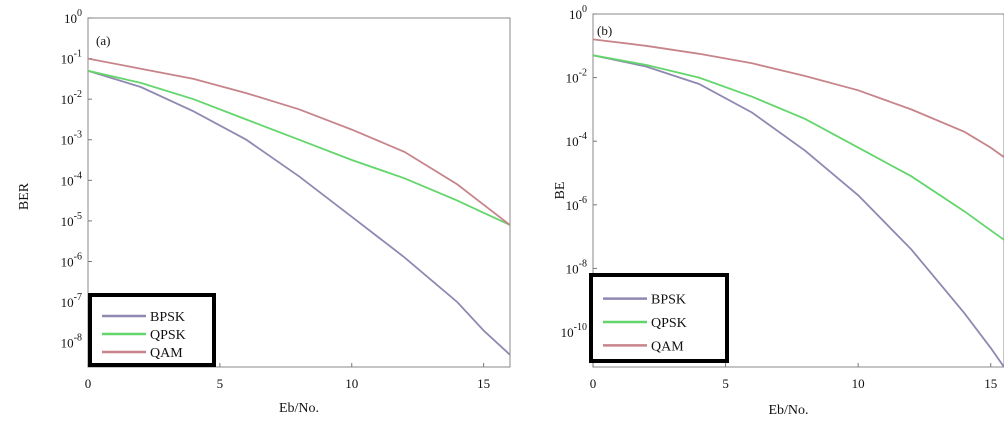 The width and height of the screenshot is (1004, 423). I want to click on series-line-qam, so click(798, 98).